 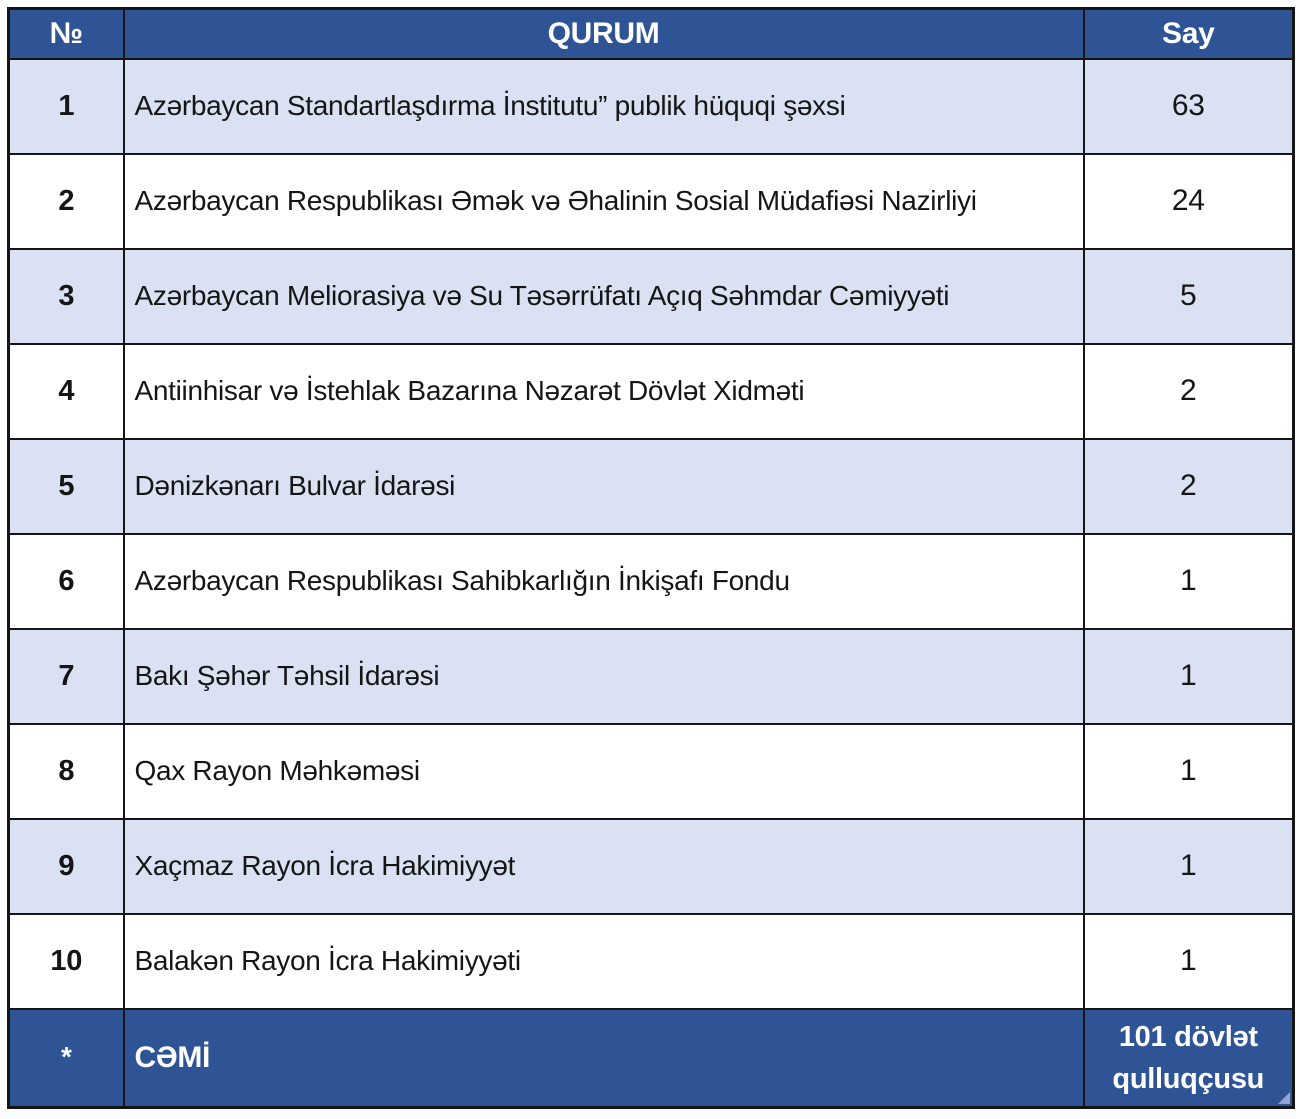 I want to click on row-number: 8, so click(x=66, y=771).